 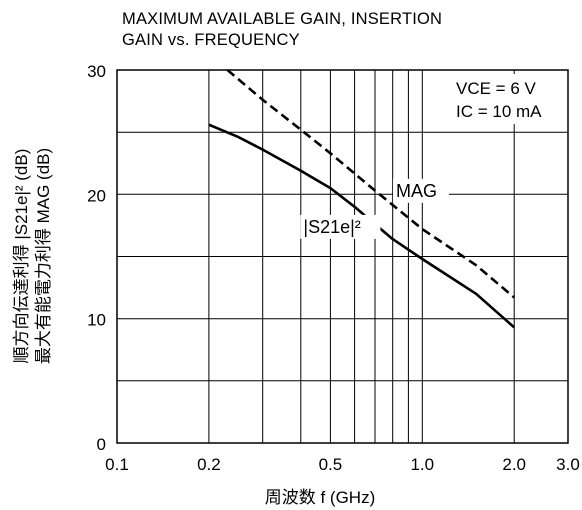 I want to click on y-axis-label-line-1: 順方向伝達利得 |S21e|² (dB), so click(x=21, y=256).